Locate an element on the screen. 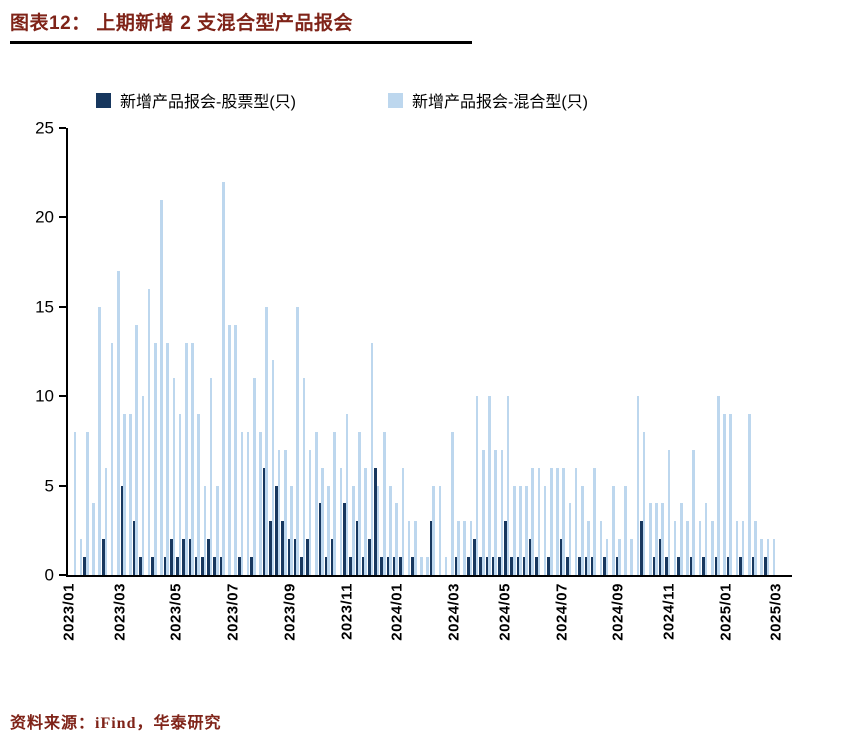  y-tick-label: 5 is located at coordinates (49, 486).